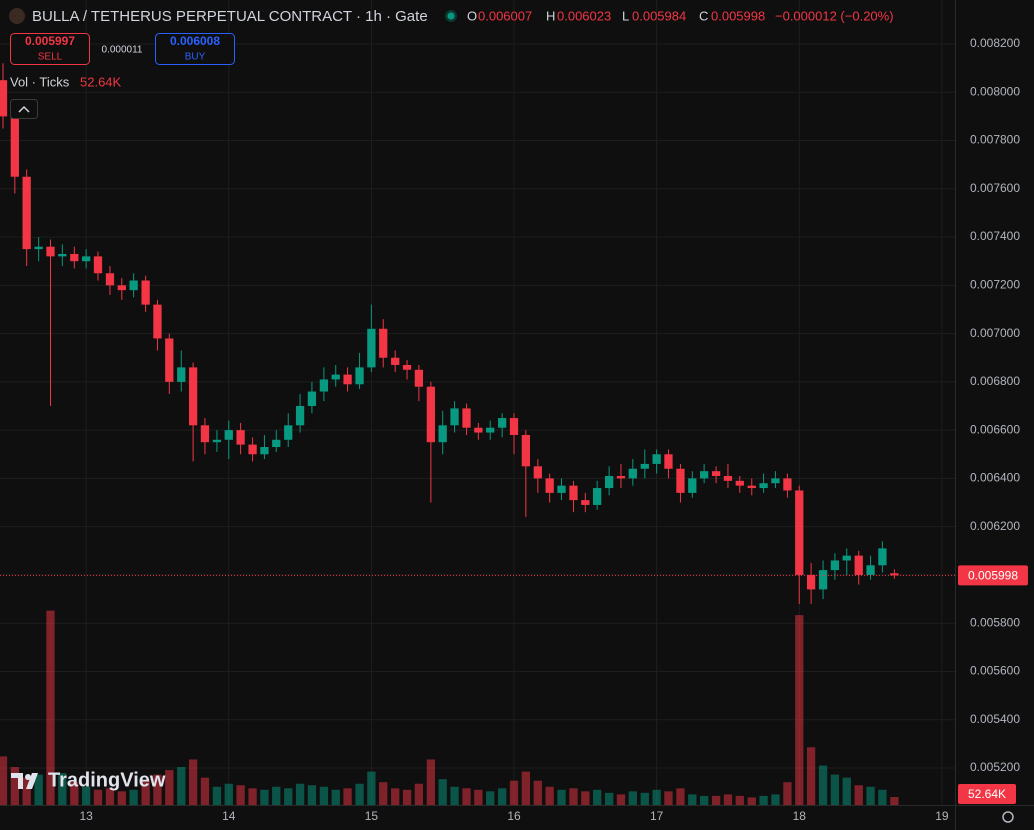 The image size is (1034, 830). I want to click on buy-button, so click(195, 49).